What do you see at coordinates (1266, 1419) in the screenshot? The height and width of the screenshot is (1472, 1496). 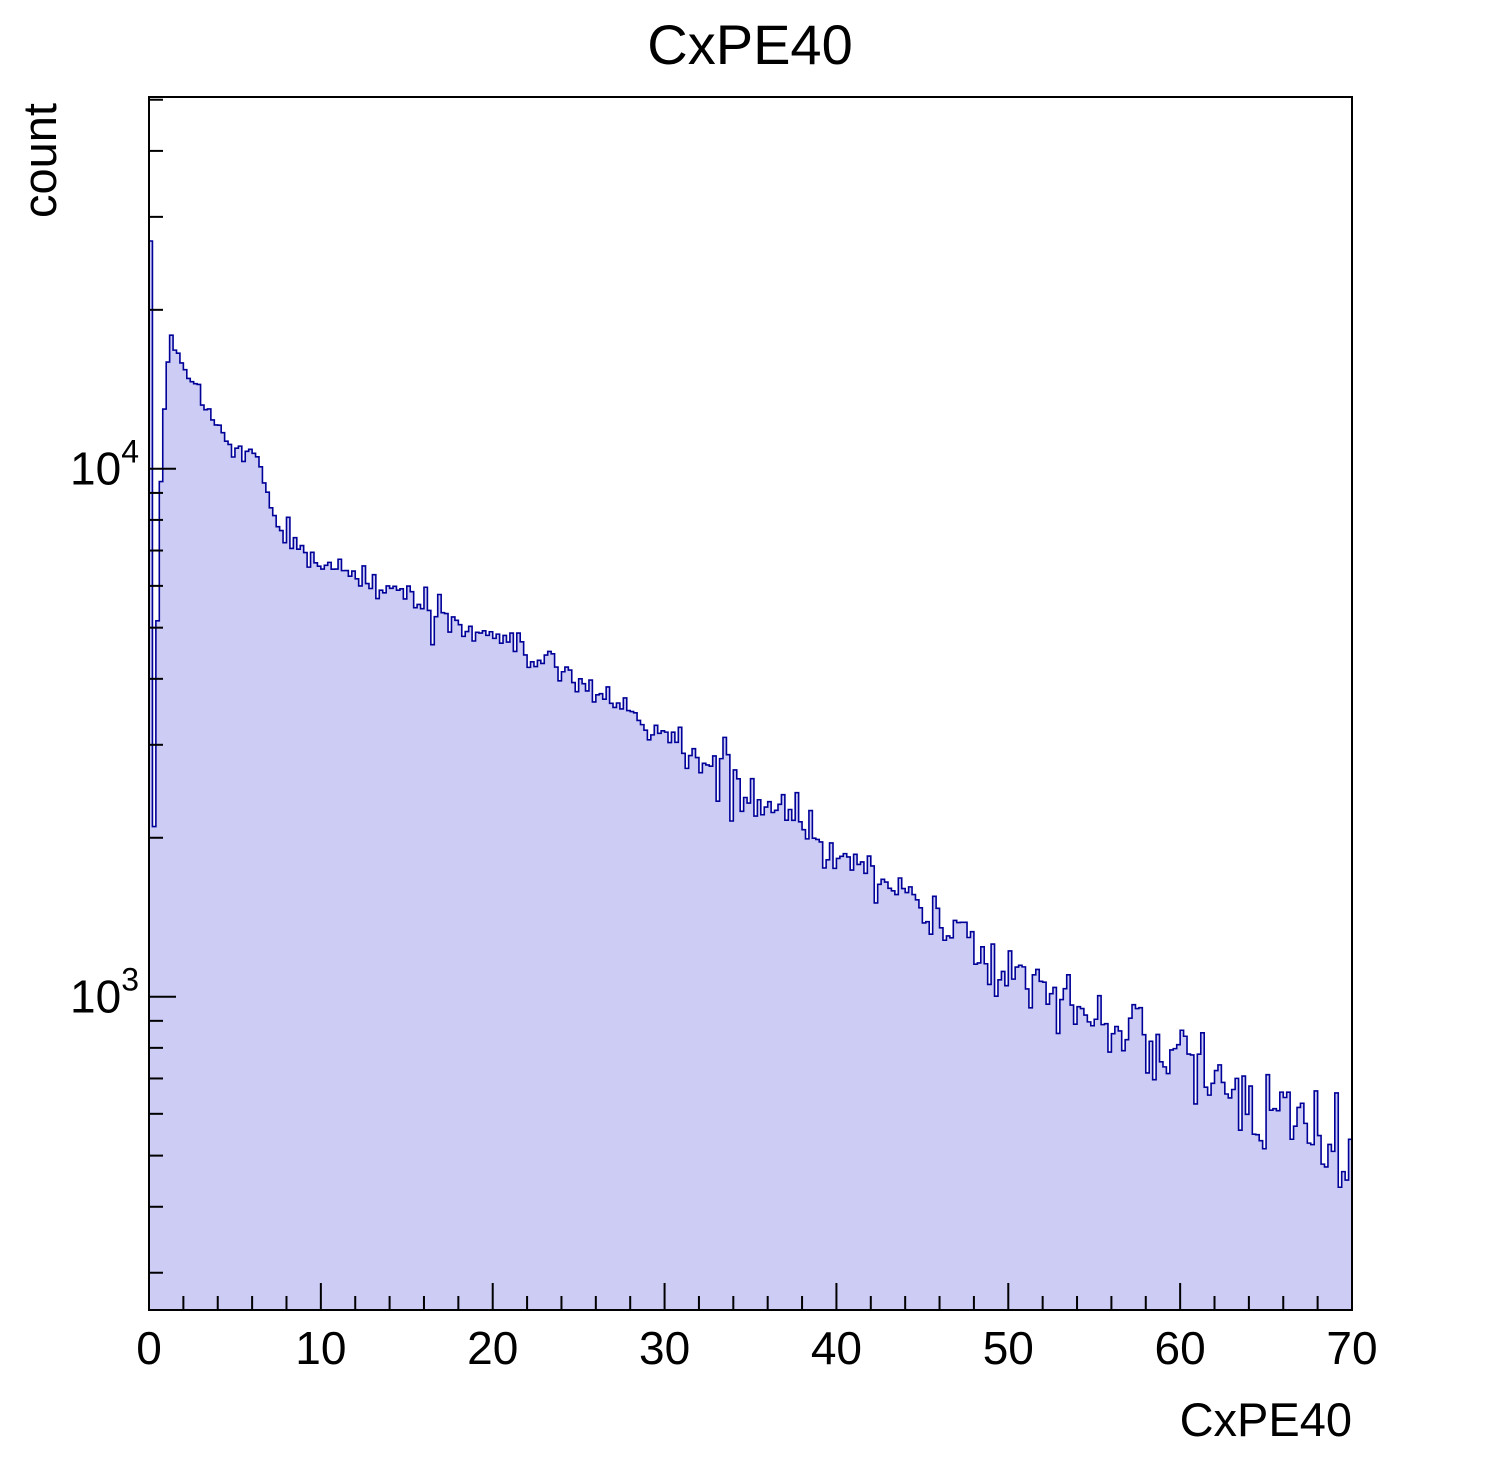 I see `x-axis-title: CxPE40` at bounding box center [1266, 1419].